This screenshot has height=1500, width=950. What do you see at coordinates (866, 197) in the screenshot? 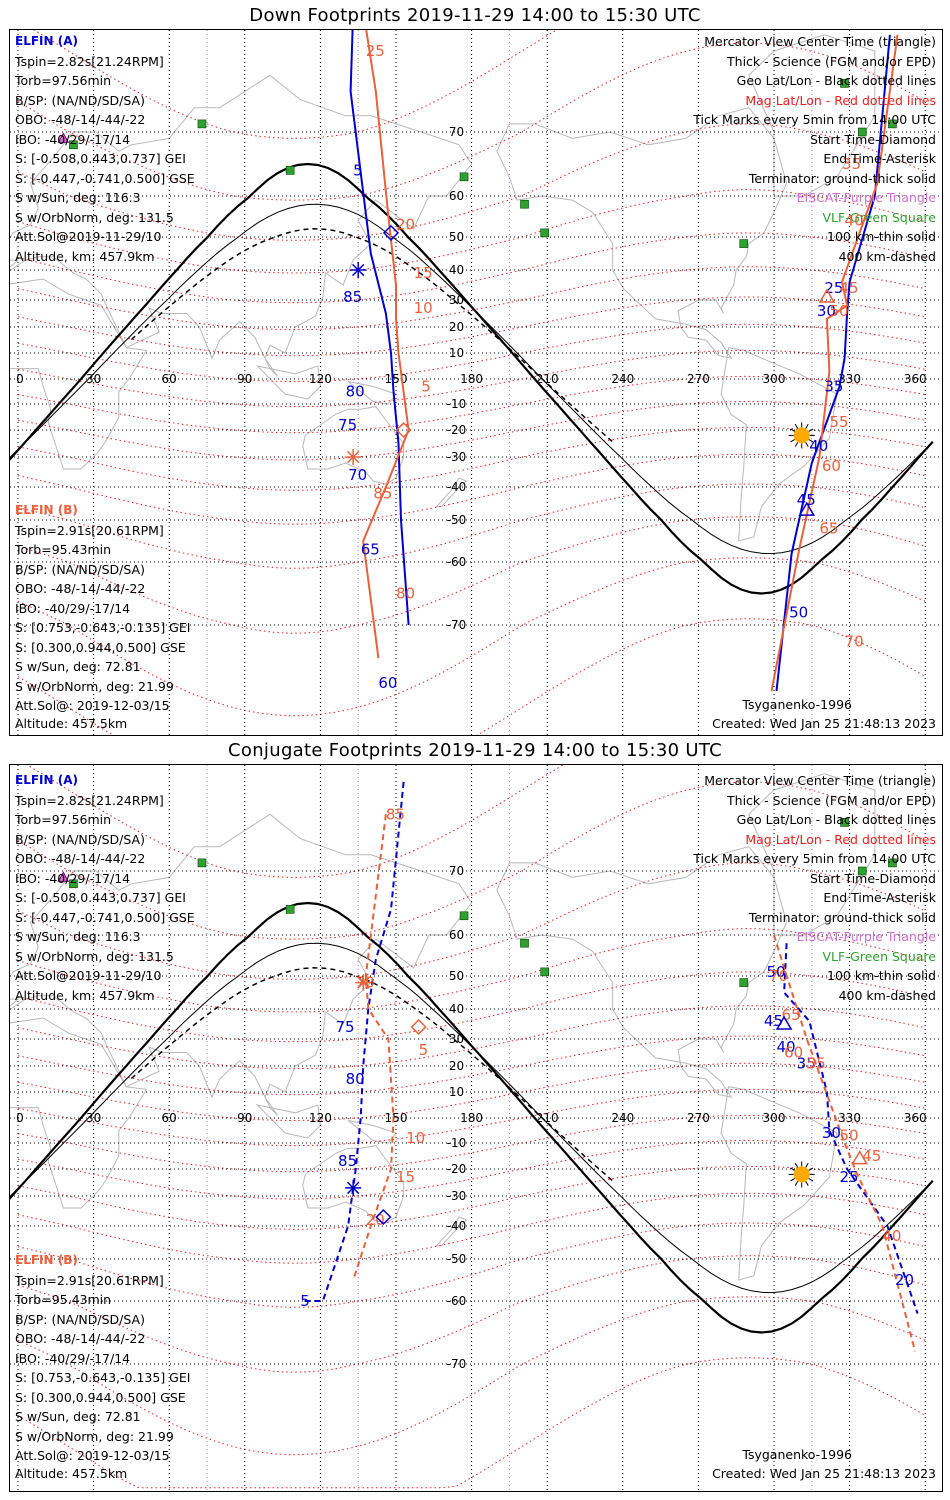
I see `legend-entry: EISCAT-Purple Triangle` at bounding box center [866, 197].